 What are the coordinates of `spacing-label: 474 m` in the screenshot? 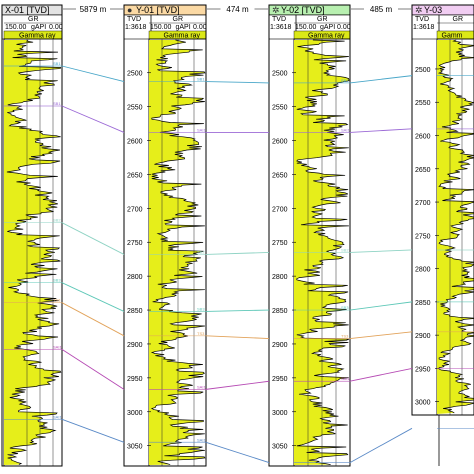 It's located at (237, 9).